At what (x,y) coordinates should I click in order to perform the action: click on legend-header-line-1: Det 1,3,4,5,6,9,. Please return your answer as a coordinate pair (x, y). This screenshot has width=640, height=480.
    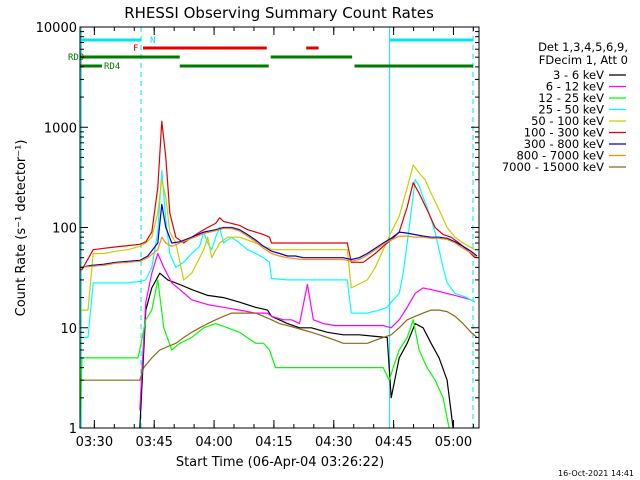
    Looking at the image, I should click on (583, 47).